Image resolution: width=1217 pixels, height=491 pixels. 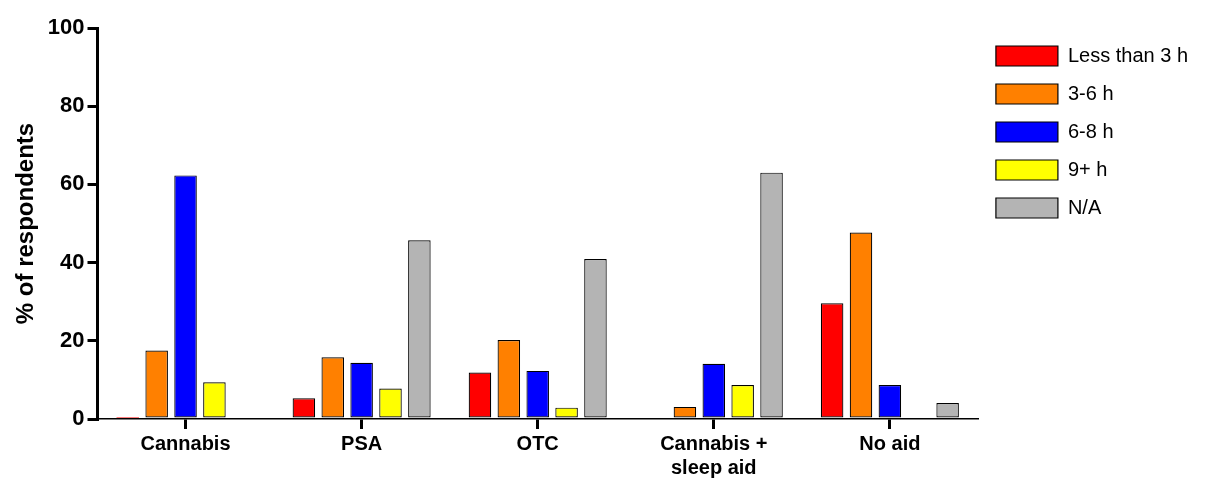 I want to click on y-axis-title: % of respondents, so click(x=25, y=223).